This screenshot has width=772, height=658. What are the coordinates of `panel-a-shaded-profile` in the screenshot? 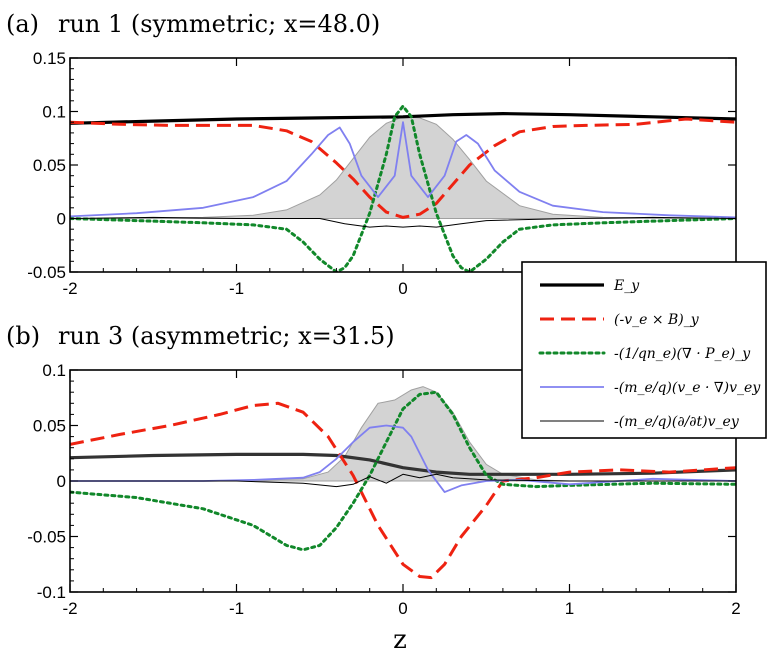 It's located at (403, 167).